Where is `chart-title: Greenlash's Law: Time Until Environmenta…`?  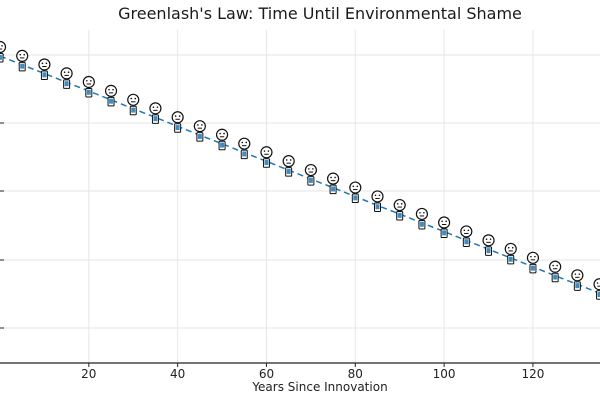
chart-title: Greenlash's Law: Time Until Environmenta… is located at coordinates (320, 13).